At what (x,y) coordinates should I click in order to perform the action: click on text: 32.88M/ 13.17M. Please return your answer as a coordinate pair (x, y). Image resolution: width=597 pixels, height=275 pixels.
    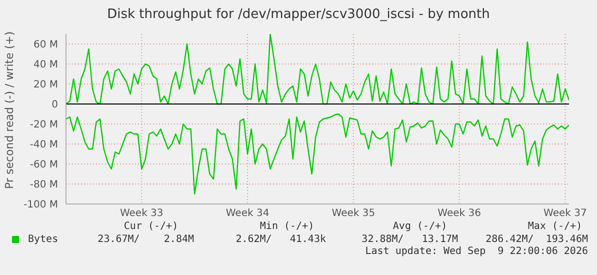
    Looking at the image, I should click on (409, 239).